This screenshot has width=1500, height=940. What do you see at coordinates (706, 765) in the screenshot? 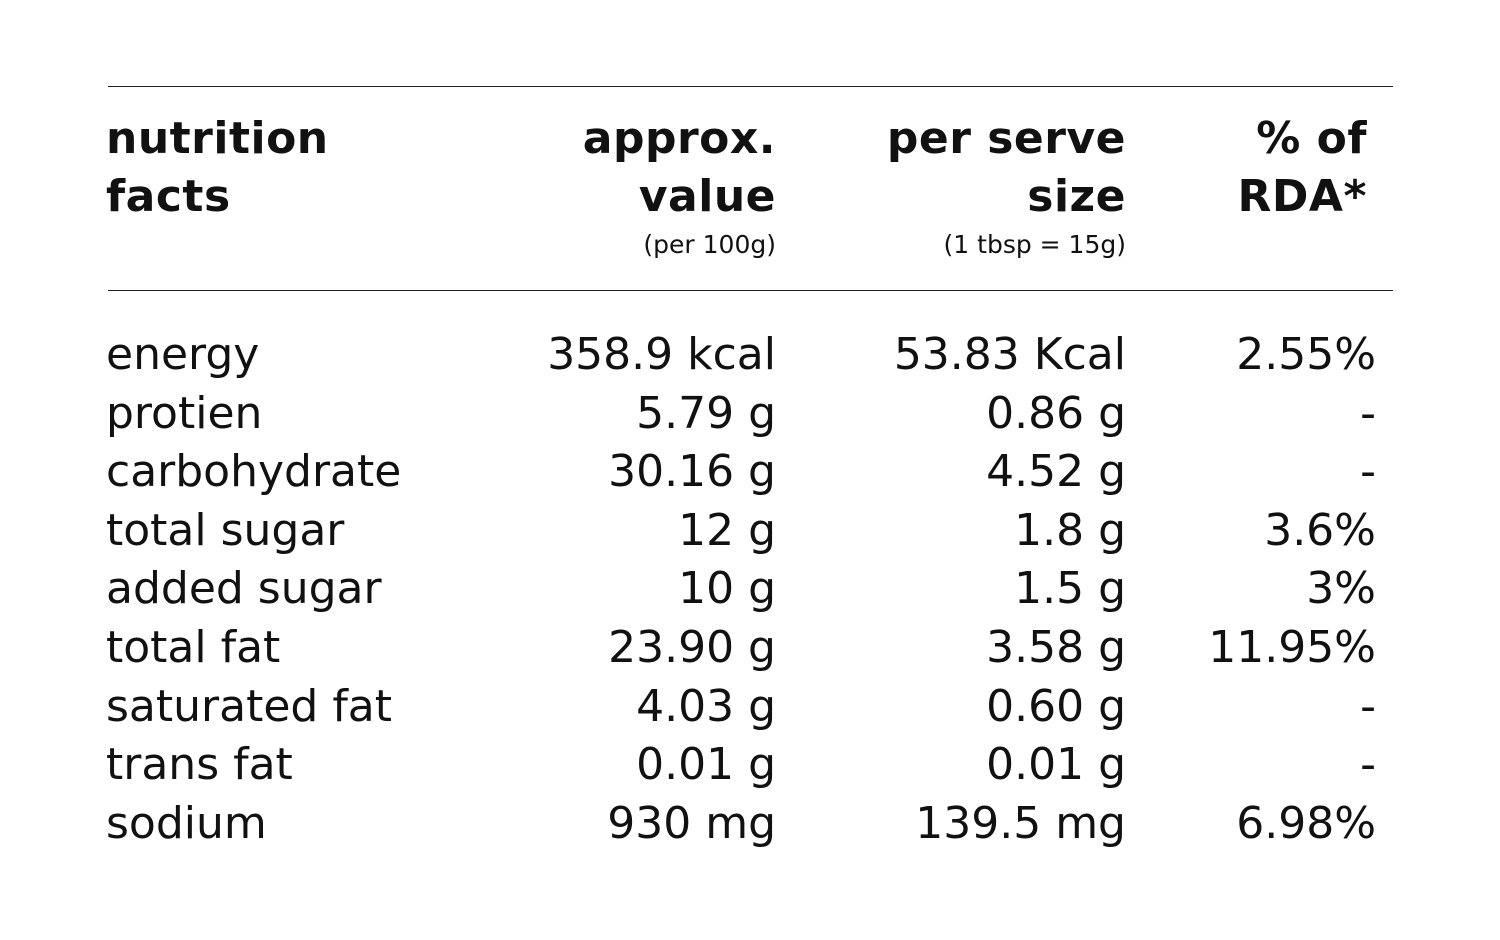
I see `value-per-100g: 0.01 g` at bounding box center [706, 765].